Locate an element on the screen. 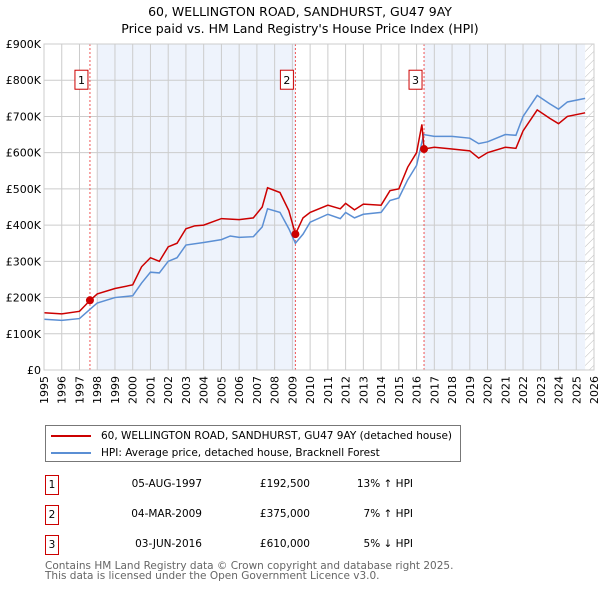  transaction-hpi-diff: 13% ↑ HPI is located at coordinates (384, 484).